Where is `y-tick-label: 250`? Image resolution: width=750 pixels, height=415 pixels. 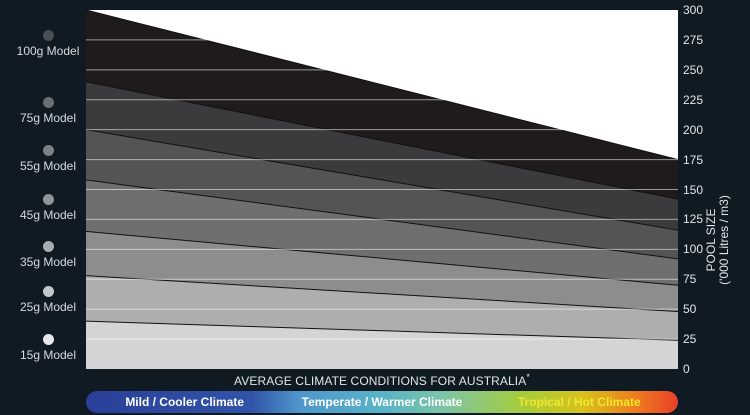 y-tick-label: 250 is located at coordinates (693, 69).